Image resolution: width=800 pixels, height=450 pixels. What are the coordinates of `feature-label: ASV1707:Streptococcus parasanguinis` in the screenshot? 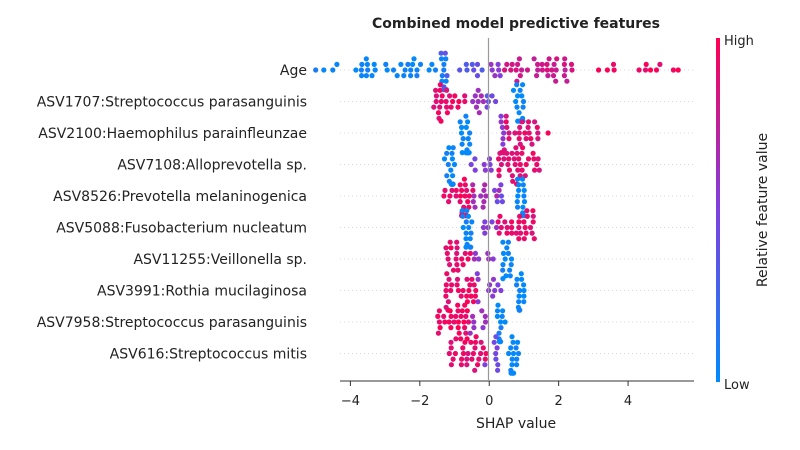 It's located at (172, 103).